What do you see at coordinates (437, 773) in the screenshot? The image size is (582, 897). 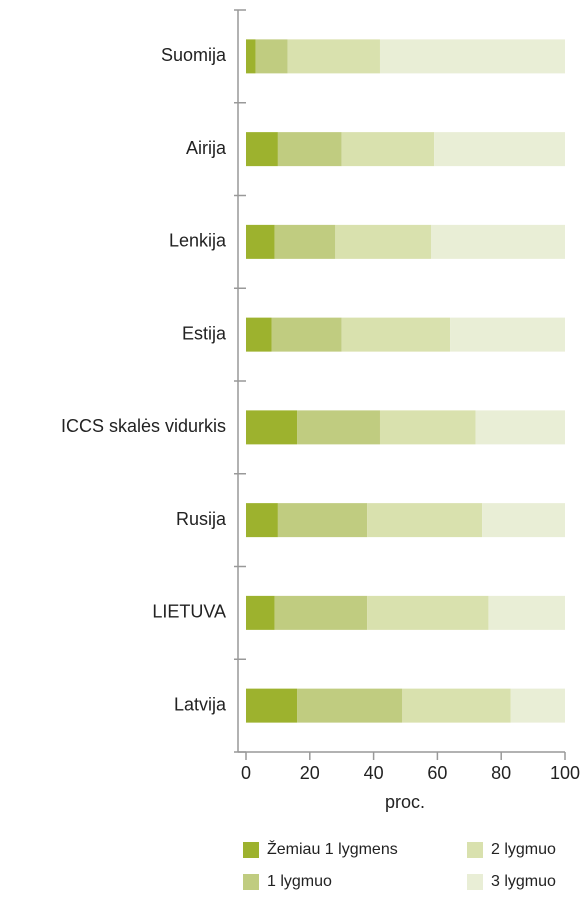 I see `x-tick-label: 60` at bounding box center [437, 773].